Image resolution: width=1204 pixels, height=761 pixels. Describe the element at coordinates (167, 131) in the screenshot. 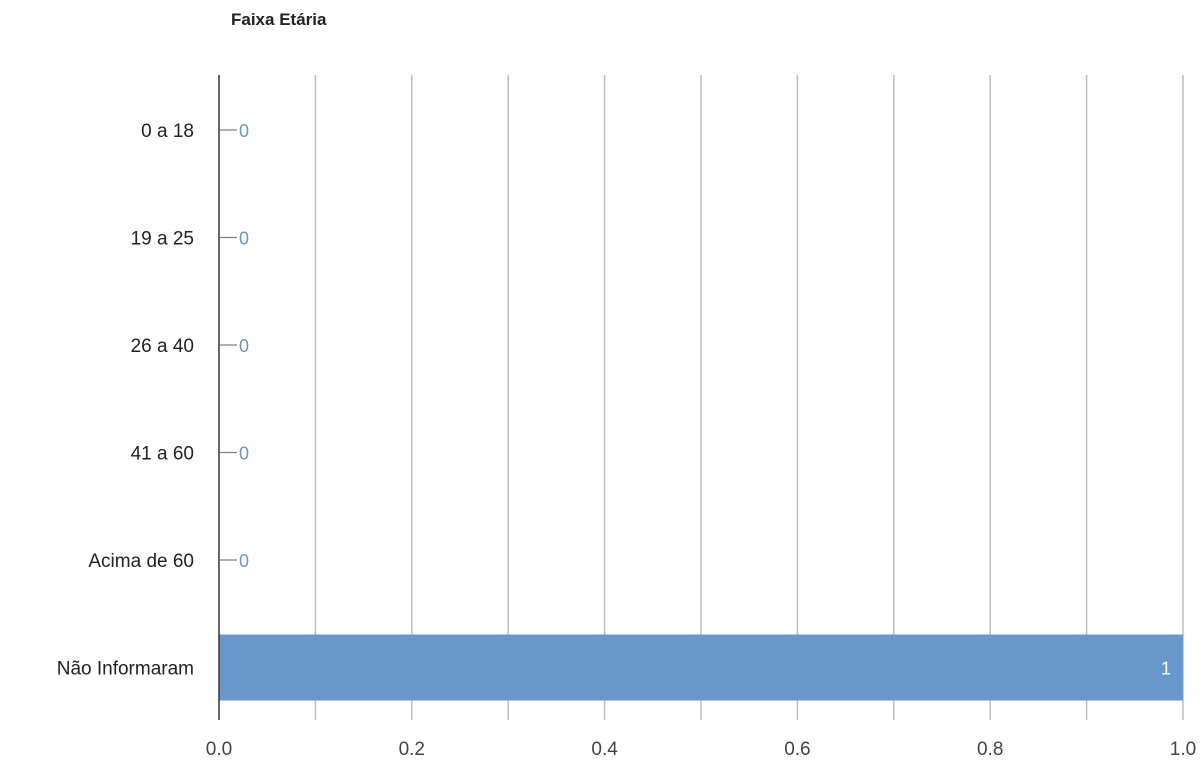

I see `category-label: 0 a 18` at that location.